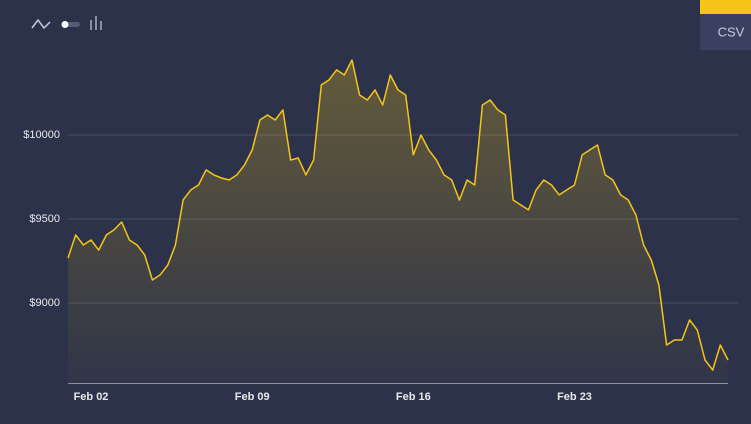 This screenshot has height=424, width=751. I want to click on csv-button, so click(725, 32).